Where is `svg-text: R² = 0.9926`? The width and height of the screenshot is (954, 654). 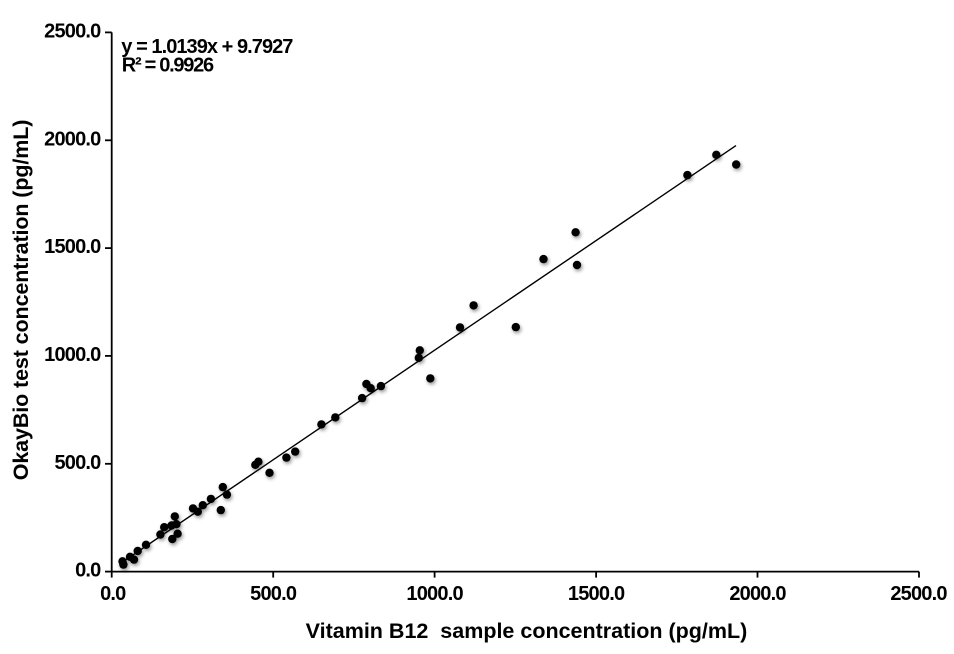
svg-text: R² = 0.9926 is located at coordinates (168, 66).